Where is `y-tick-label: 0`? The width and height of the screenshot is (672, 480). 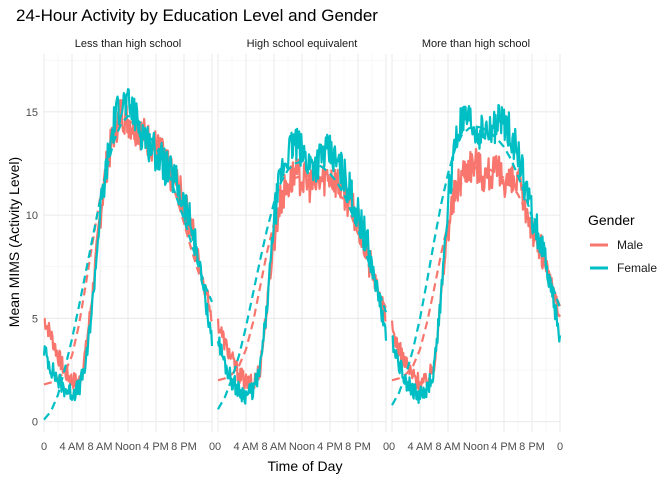
y-tick-label: 0 is located at coordinates (35, 423).